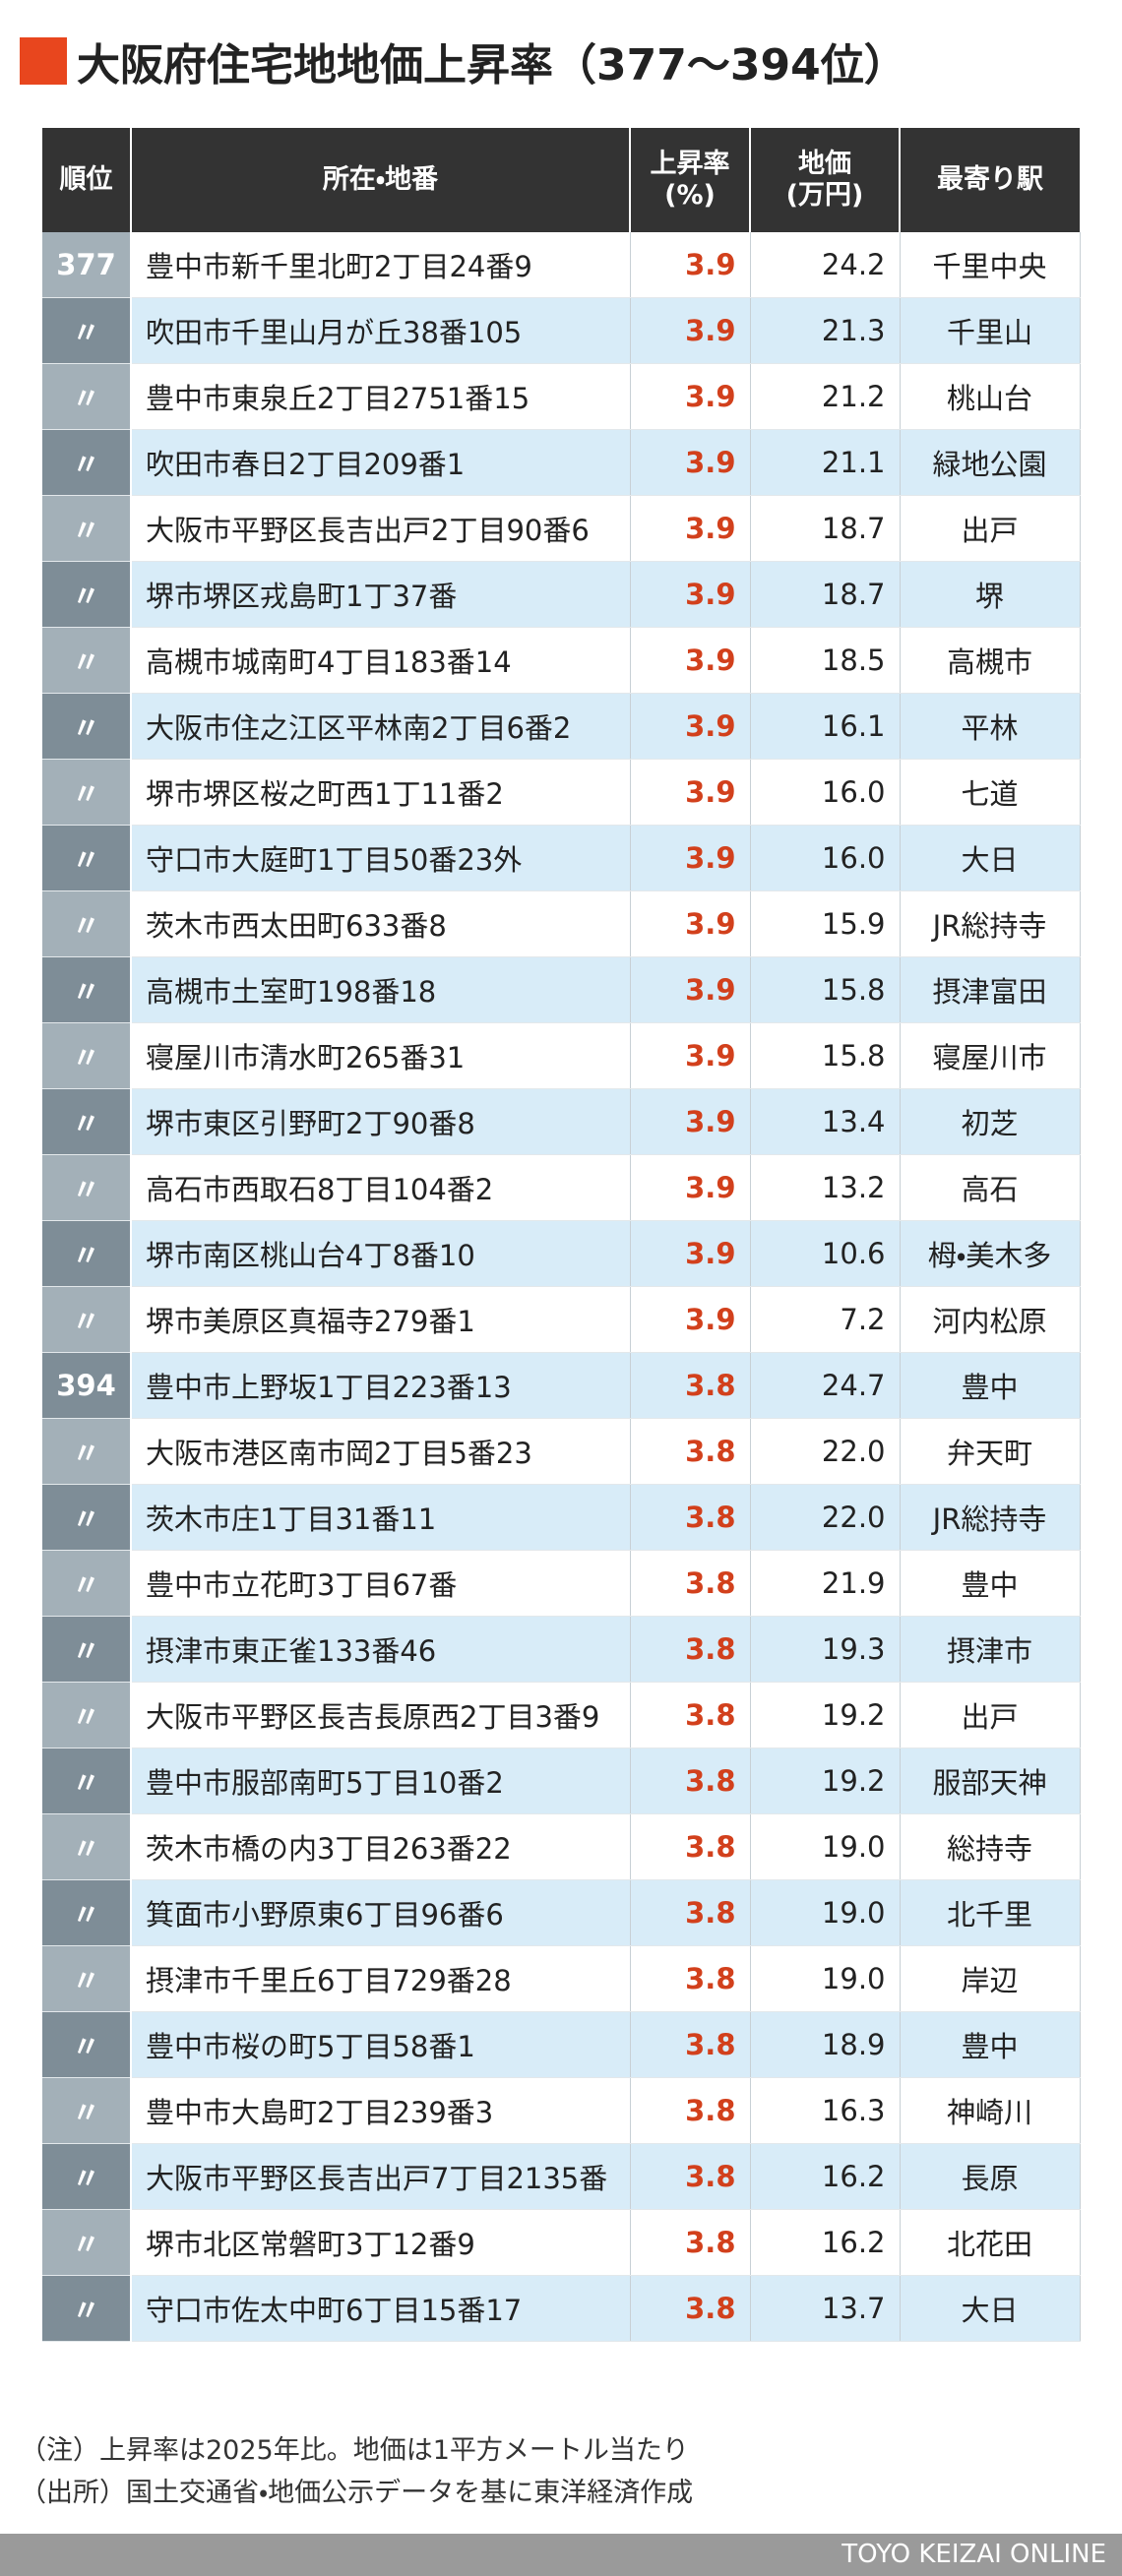  Describe the element at coordinates (381, 858) in the screenshot. I see `address-cell: 守口市大庭町1丁目50番23外` at that location.